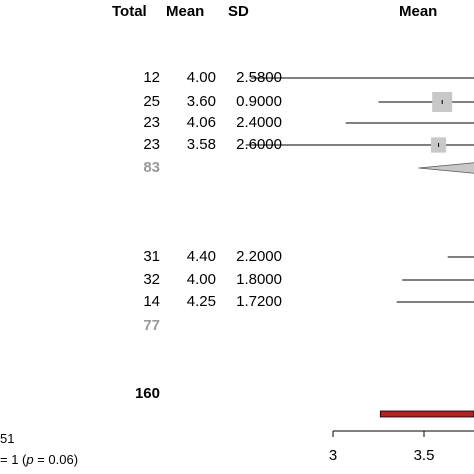 The image size is (474, 474). I want to click on row-total: 14, so click(151, 301).